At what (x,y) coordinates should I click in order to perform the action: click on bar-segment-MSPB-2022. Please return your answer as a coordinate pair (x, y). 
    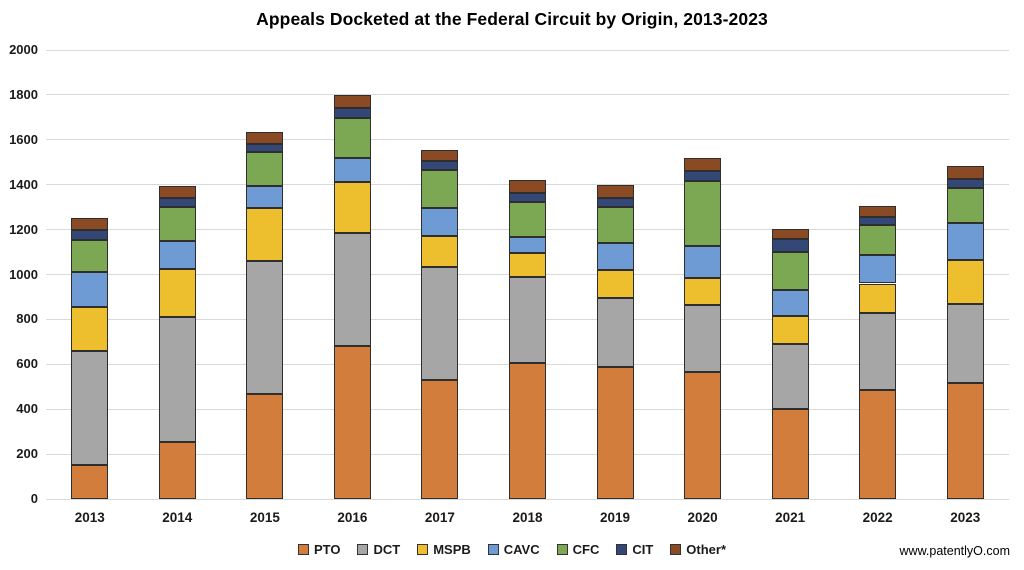
    Looking at the image, I should click on (878, 298).